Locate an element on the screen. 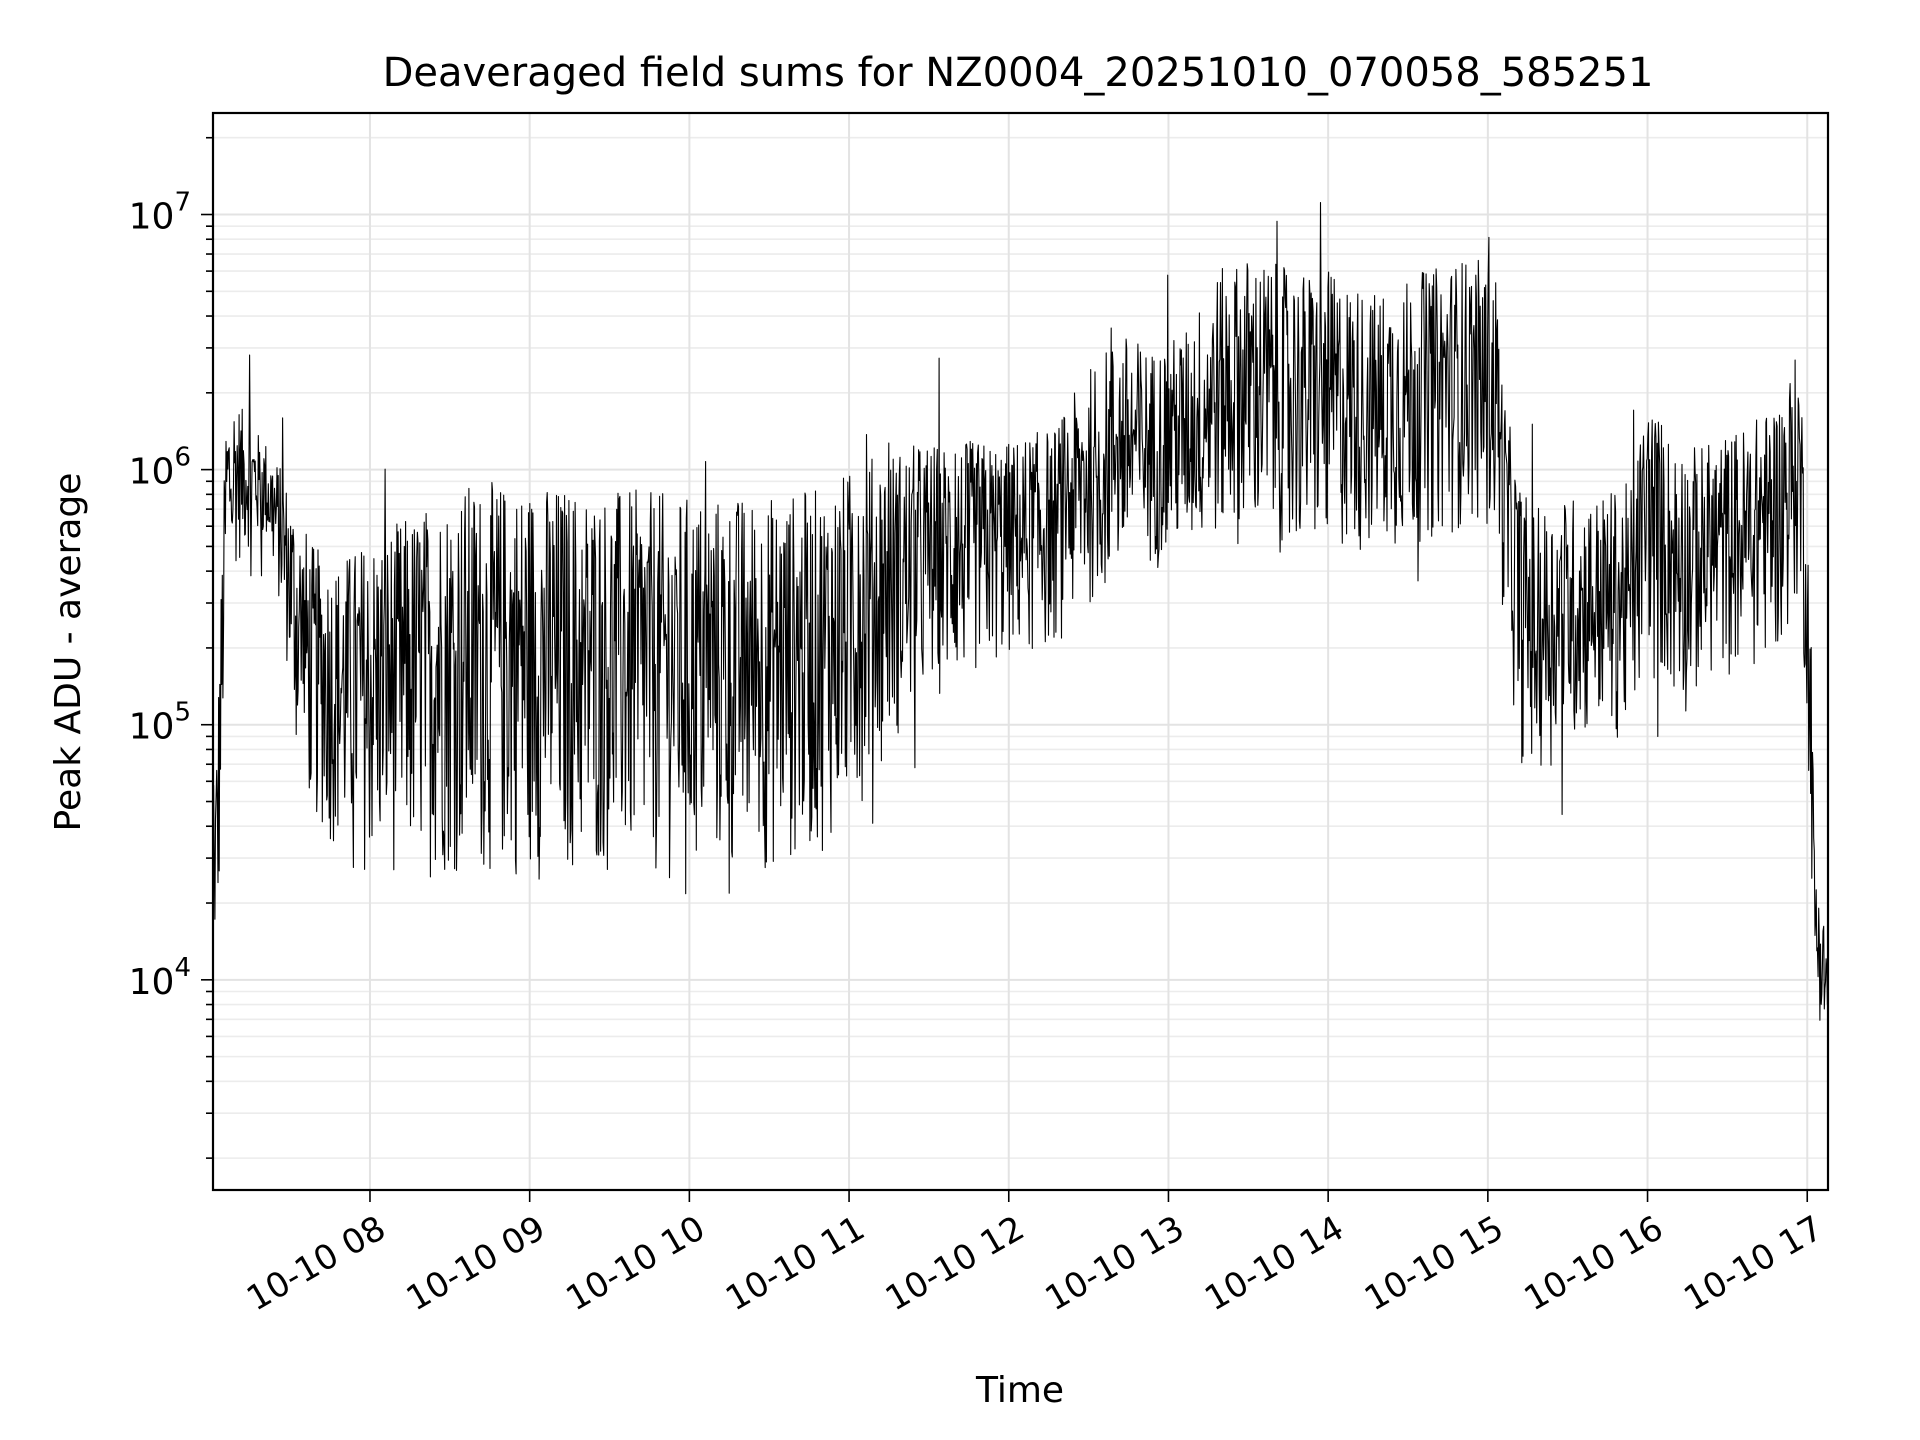 This screenshot has width=1920, height=1440. y-tick-label: 10⁴ is located at coordinates (160, 978).